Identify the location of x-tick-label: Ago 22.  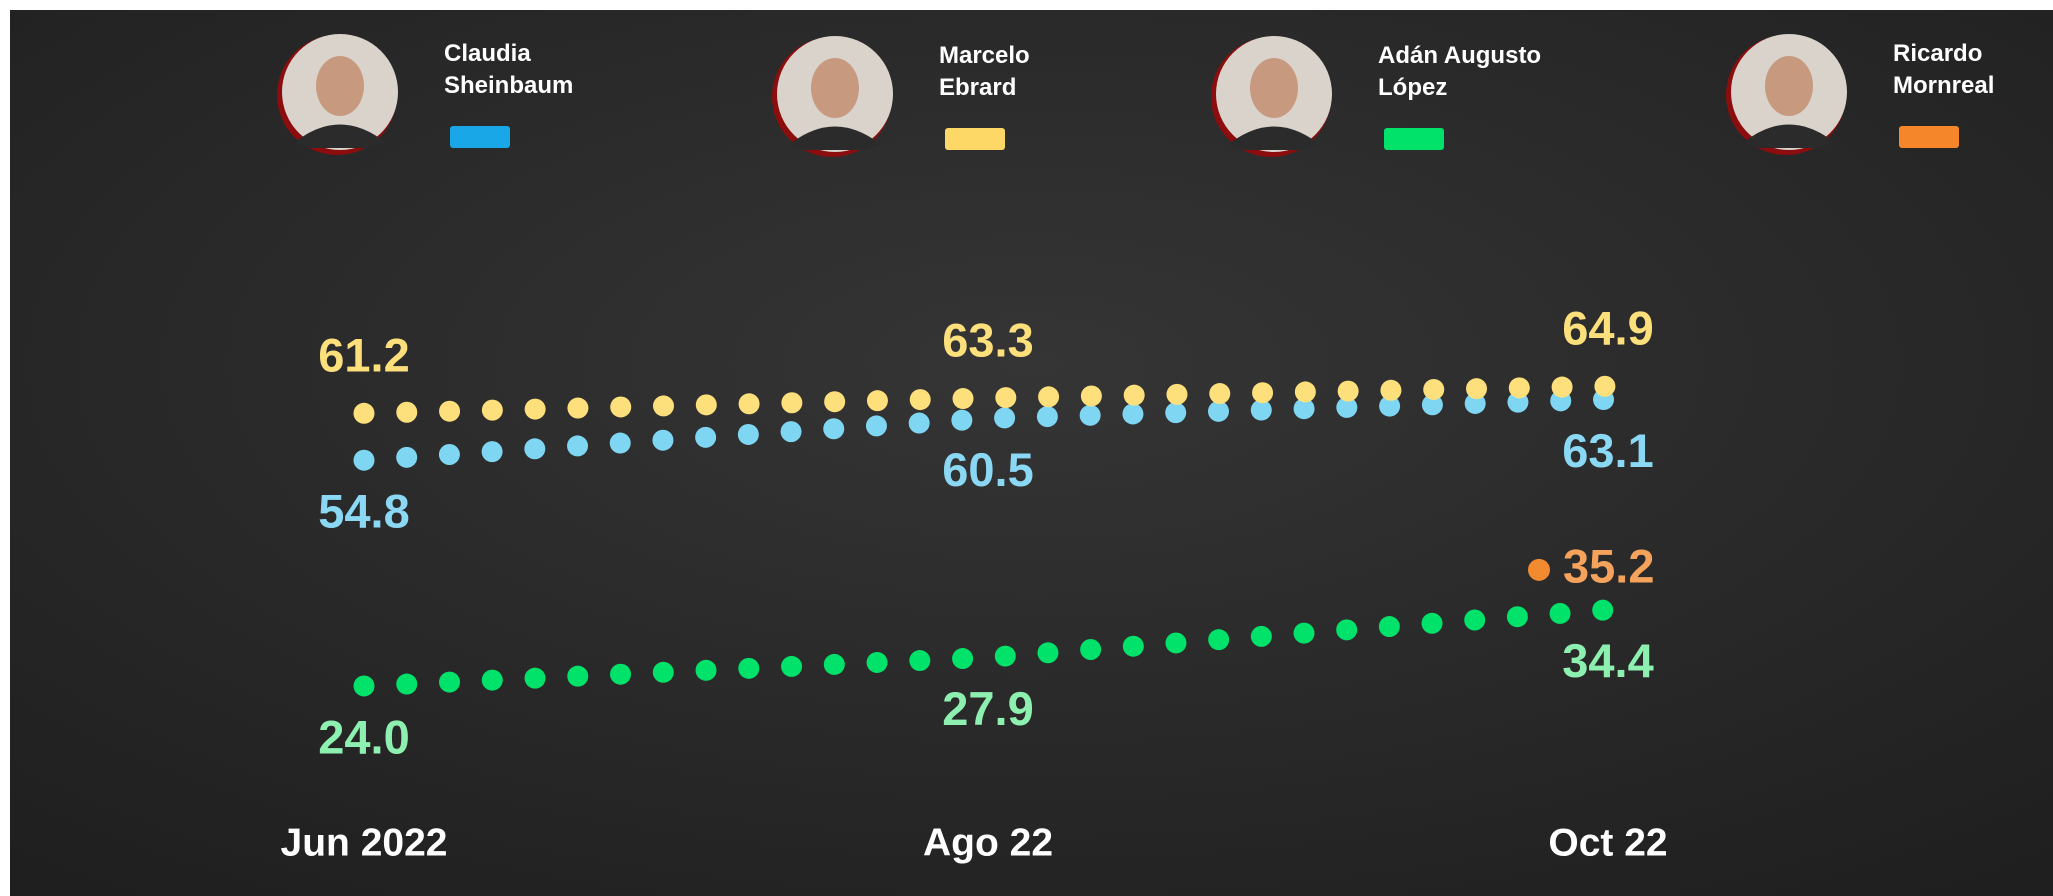
(988, 842).